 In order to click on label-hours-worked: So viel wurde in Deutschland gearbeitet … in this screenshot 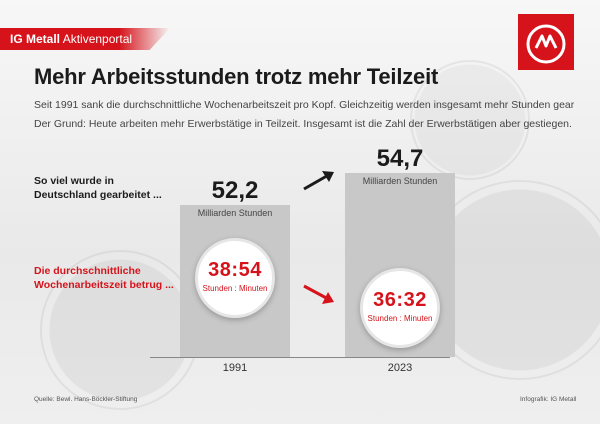, I will do `click(98, 188)`.